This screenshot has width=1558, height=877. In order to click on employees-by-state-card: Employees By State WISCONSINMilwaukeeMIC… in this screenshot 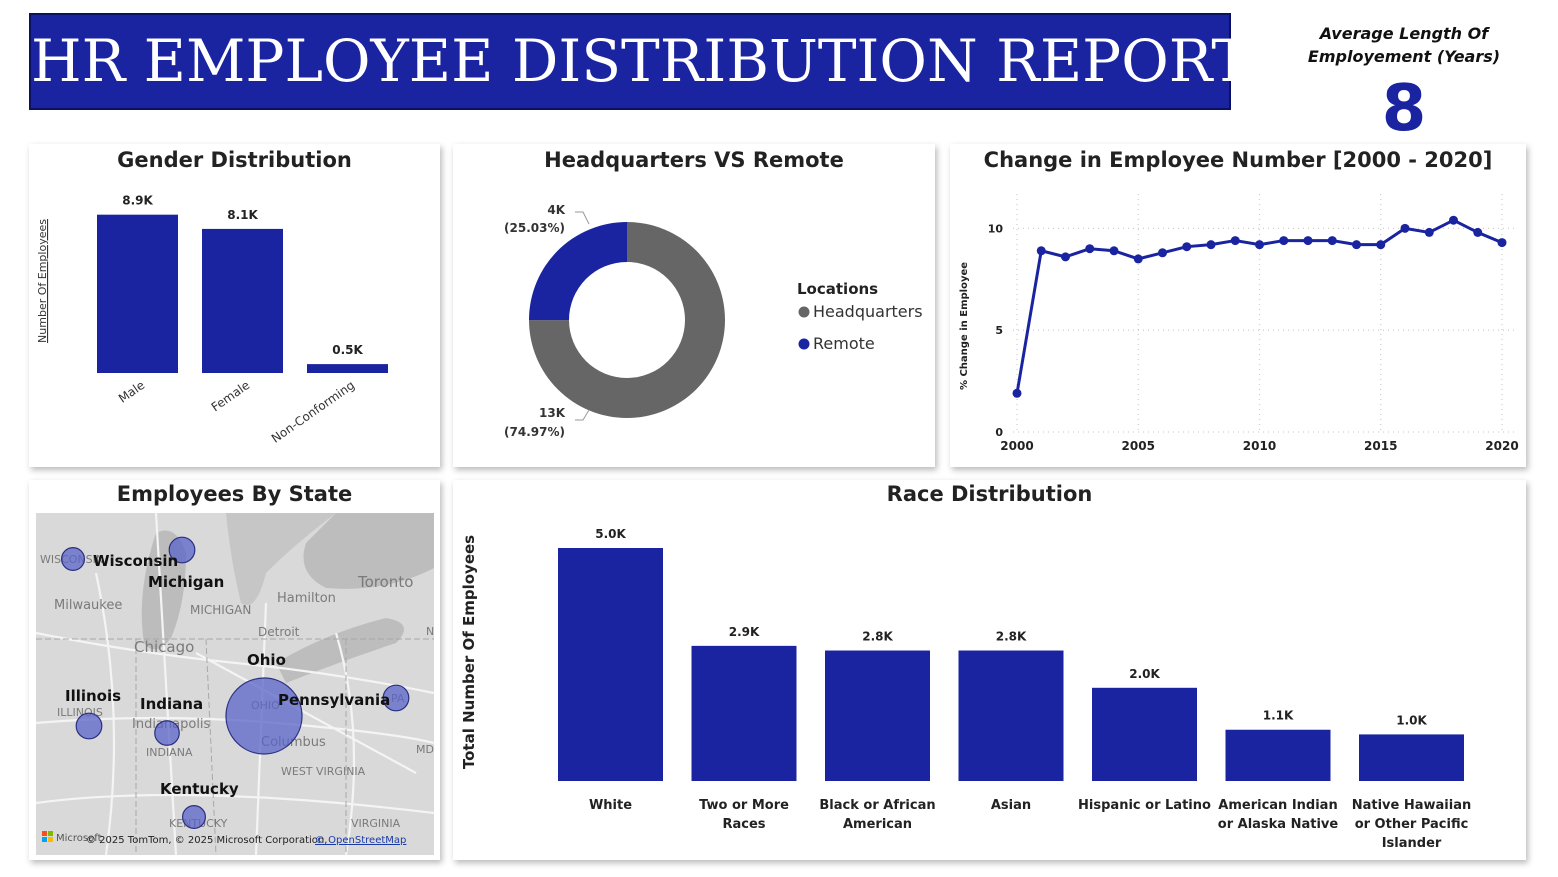, I will do `click(234, 670)`.